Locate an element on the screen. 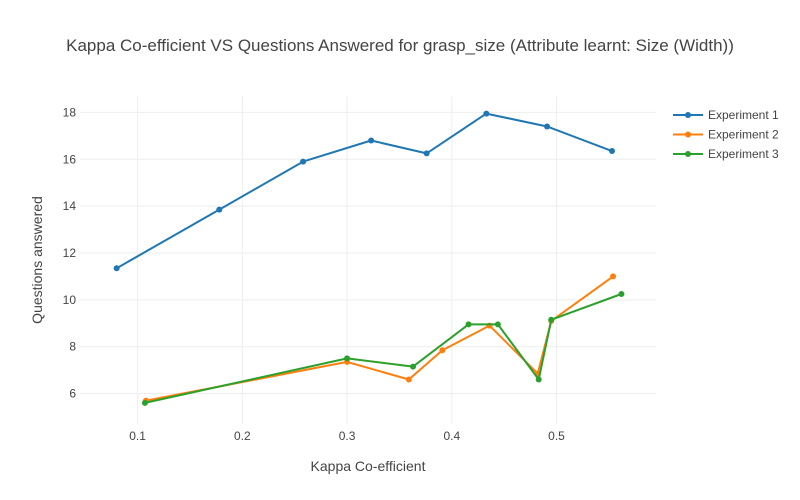  x-tick-label: 0.3 is located at coordinates (347, 436).